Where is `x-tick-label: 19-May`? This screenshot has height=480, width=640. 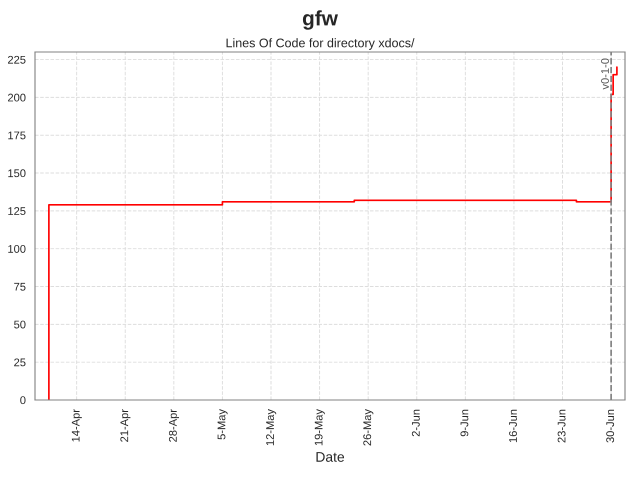
x-tick-label: 19-May is located at coordinates (319, 427).